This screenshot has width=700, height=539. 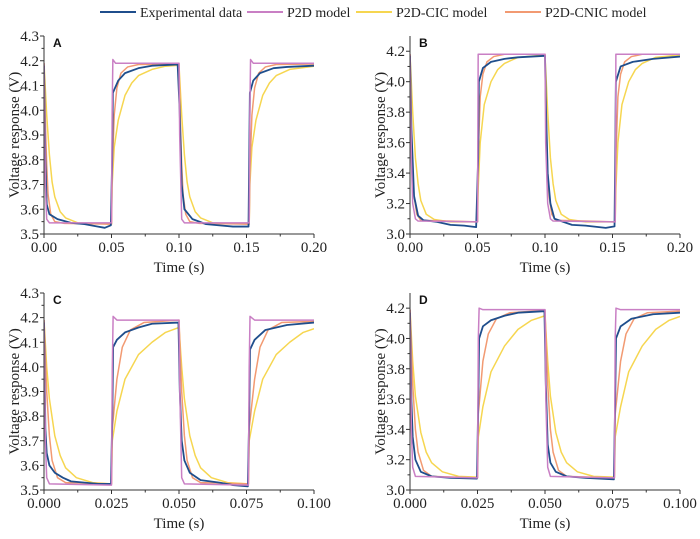 I want to click on legend-item-cnic: P2D-CNIC model, so click(x=576, y=13).